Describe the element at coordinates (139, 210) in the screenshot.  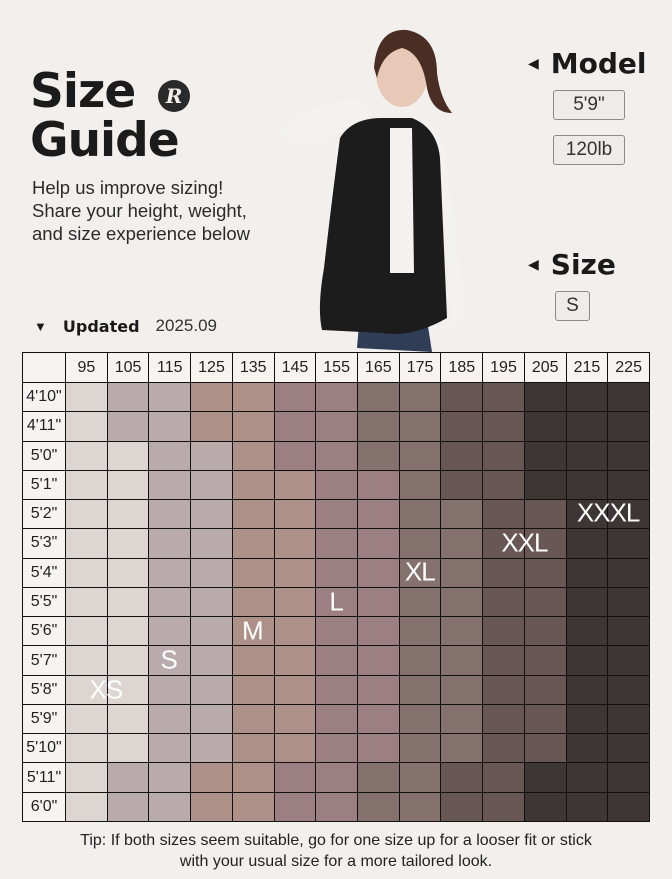
I see `intro-line: Share your height, weight,` at that location.